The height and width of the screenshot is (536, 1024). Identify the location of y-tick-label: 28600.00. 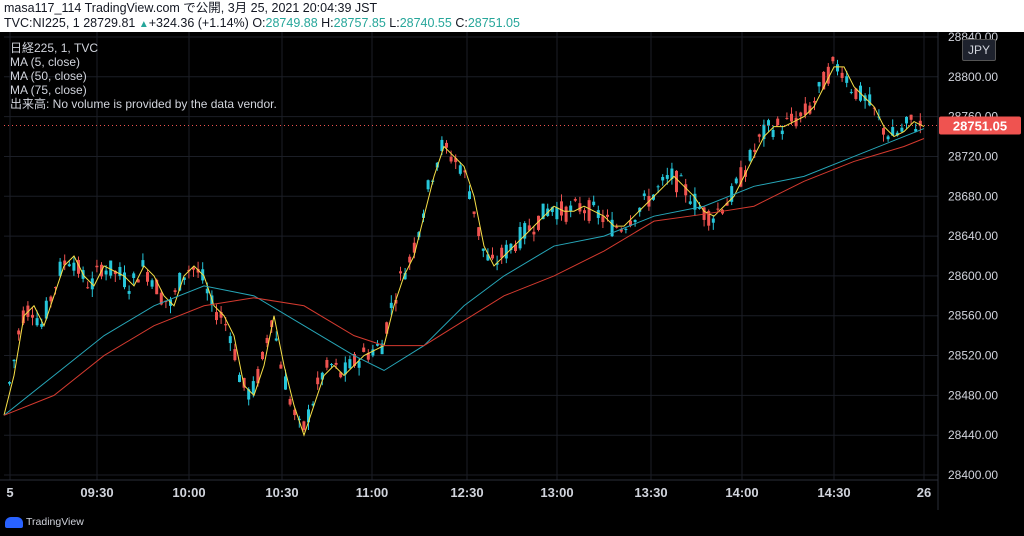
(973, 276).